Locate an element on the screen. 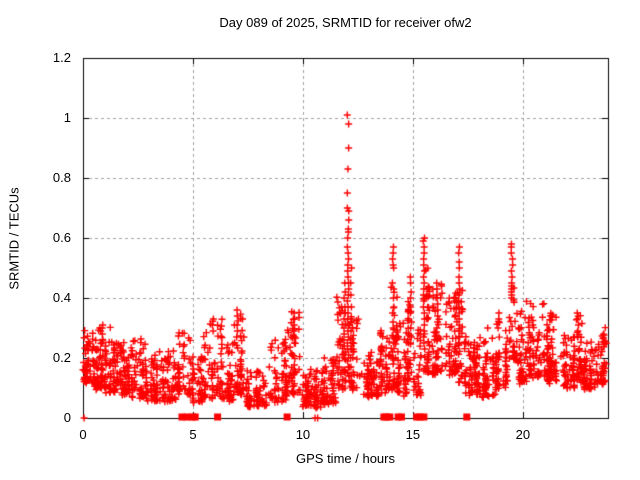  y-tick-label: 0.2 is located at coordinates (61, 357).